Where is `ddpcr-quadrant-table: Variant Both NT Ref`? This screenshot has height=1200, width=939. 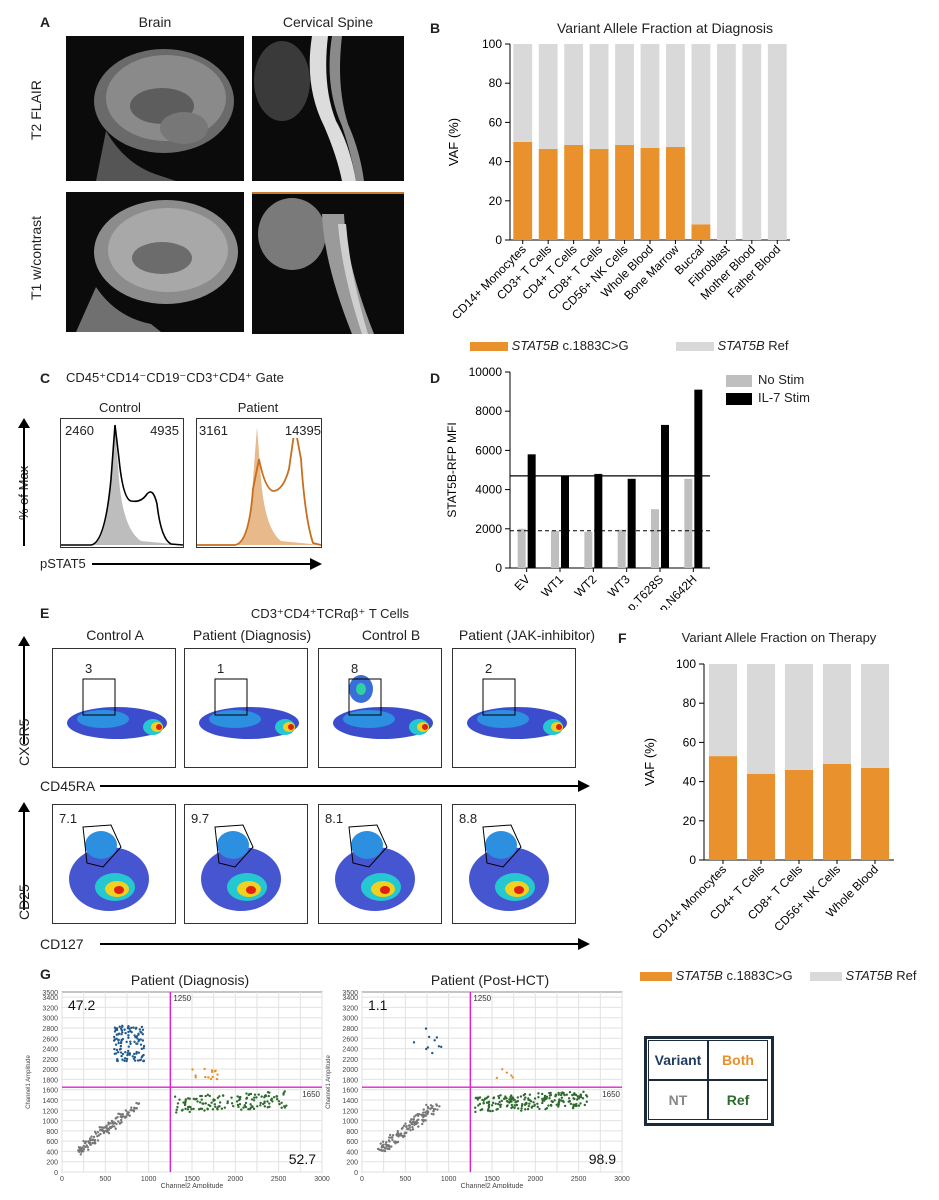 ddpcr-quadrant-table: Variant Both NT Ref is located at coordinates (709, 1081).